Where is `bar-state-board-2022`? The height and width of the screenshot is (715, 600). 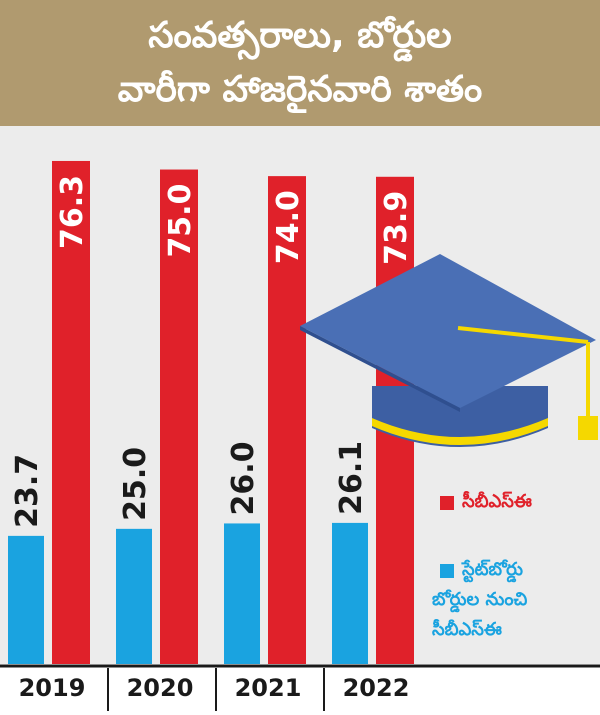
bar-state-board-2022 is located at coordinates (350, 593).